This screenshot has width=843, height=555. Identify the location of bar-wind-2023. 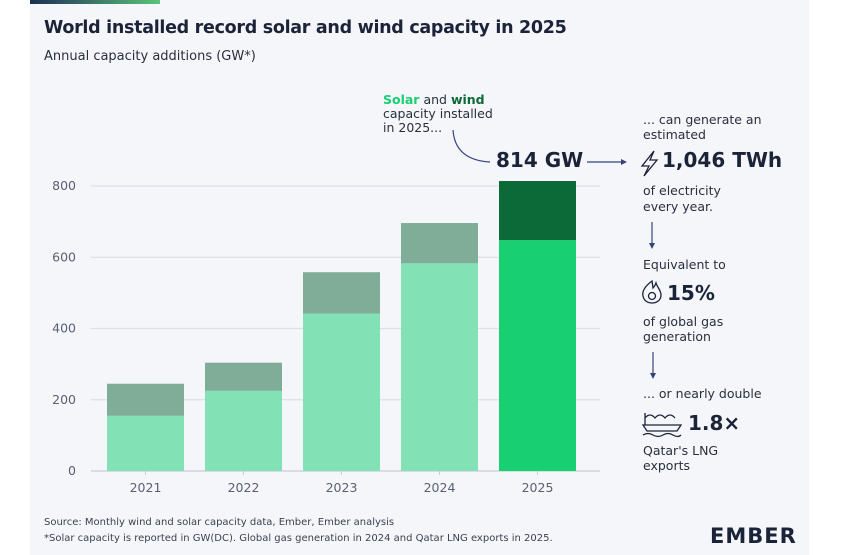
(341, 293).